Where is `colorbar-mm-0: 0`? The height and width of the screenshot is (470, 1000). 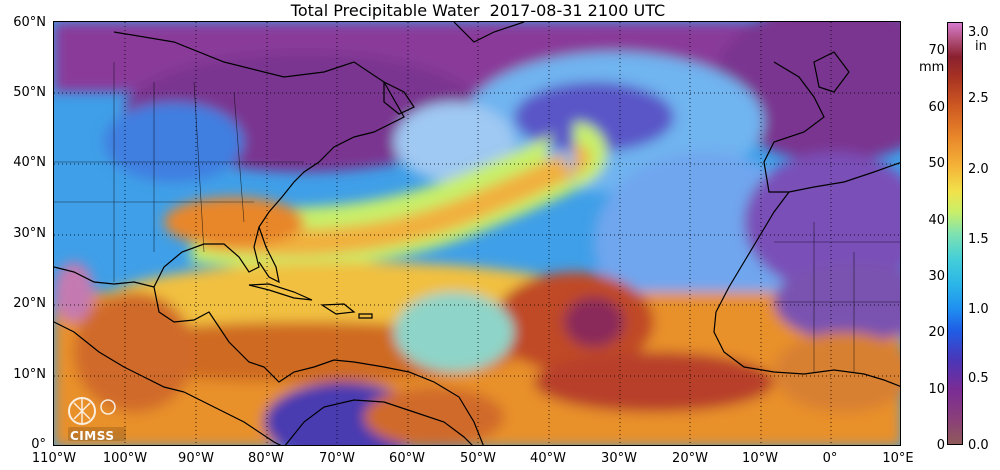 colorbar-mm-0: 0 is located at coordinates (940, 445).